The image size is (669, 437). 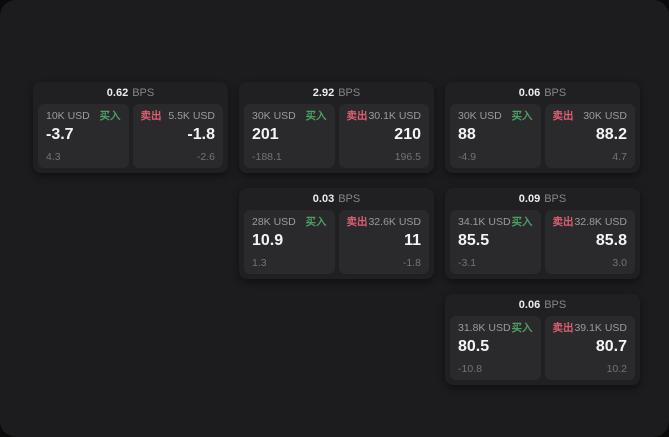 I want to click on sell-price: 11, so click(x=412, y=240).